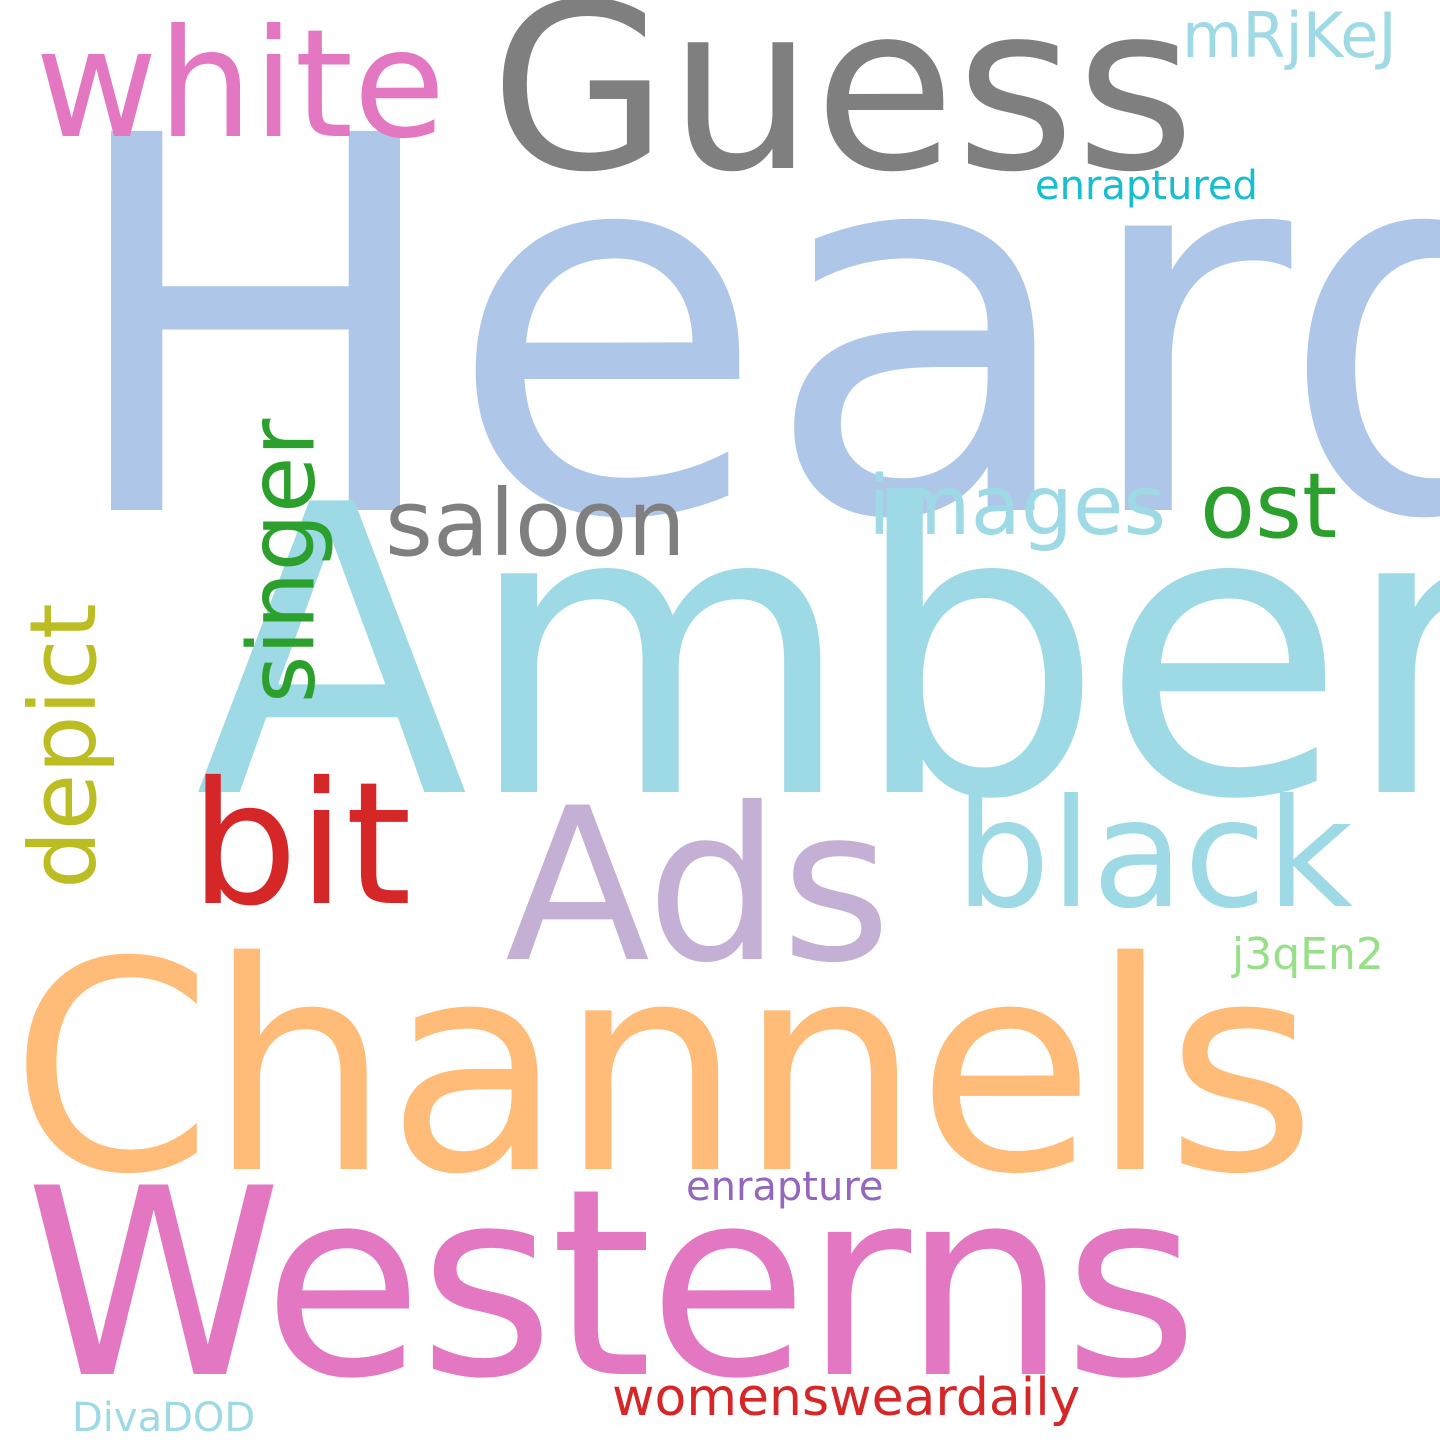  Describe the element at coordinates (785, 1187) in the screenshot. I see `word-enrapture: enrapture` at that location.